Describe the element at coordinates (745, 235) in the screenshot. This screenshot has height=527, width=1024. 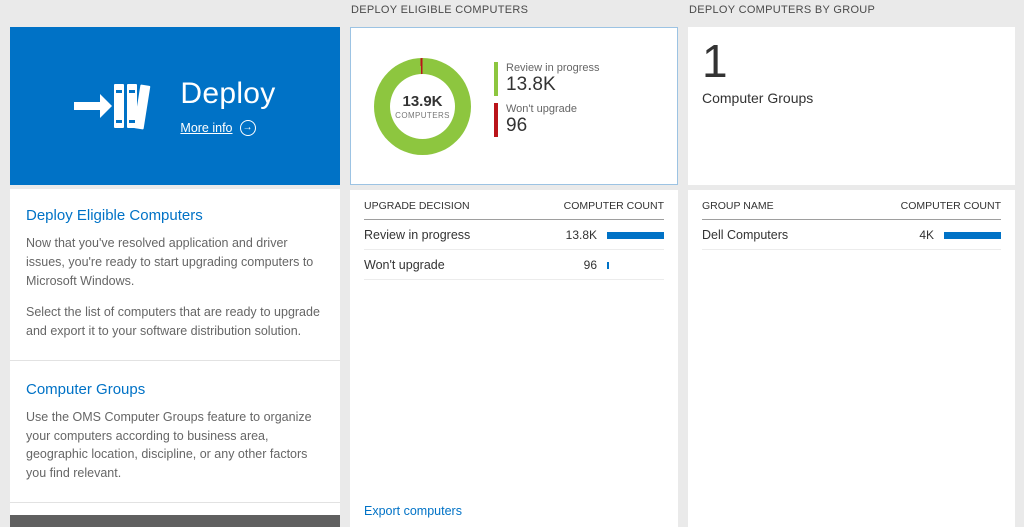
I see `row-label: Dell Computers` at that location.